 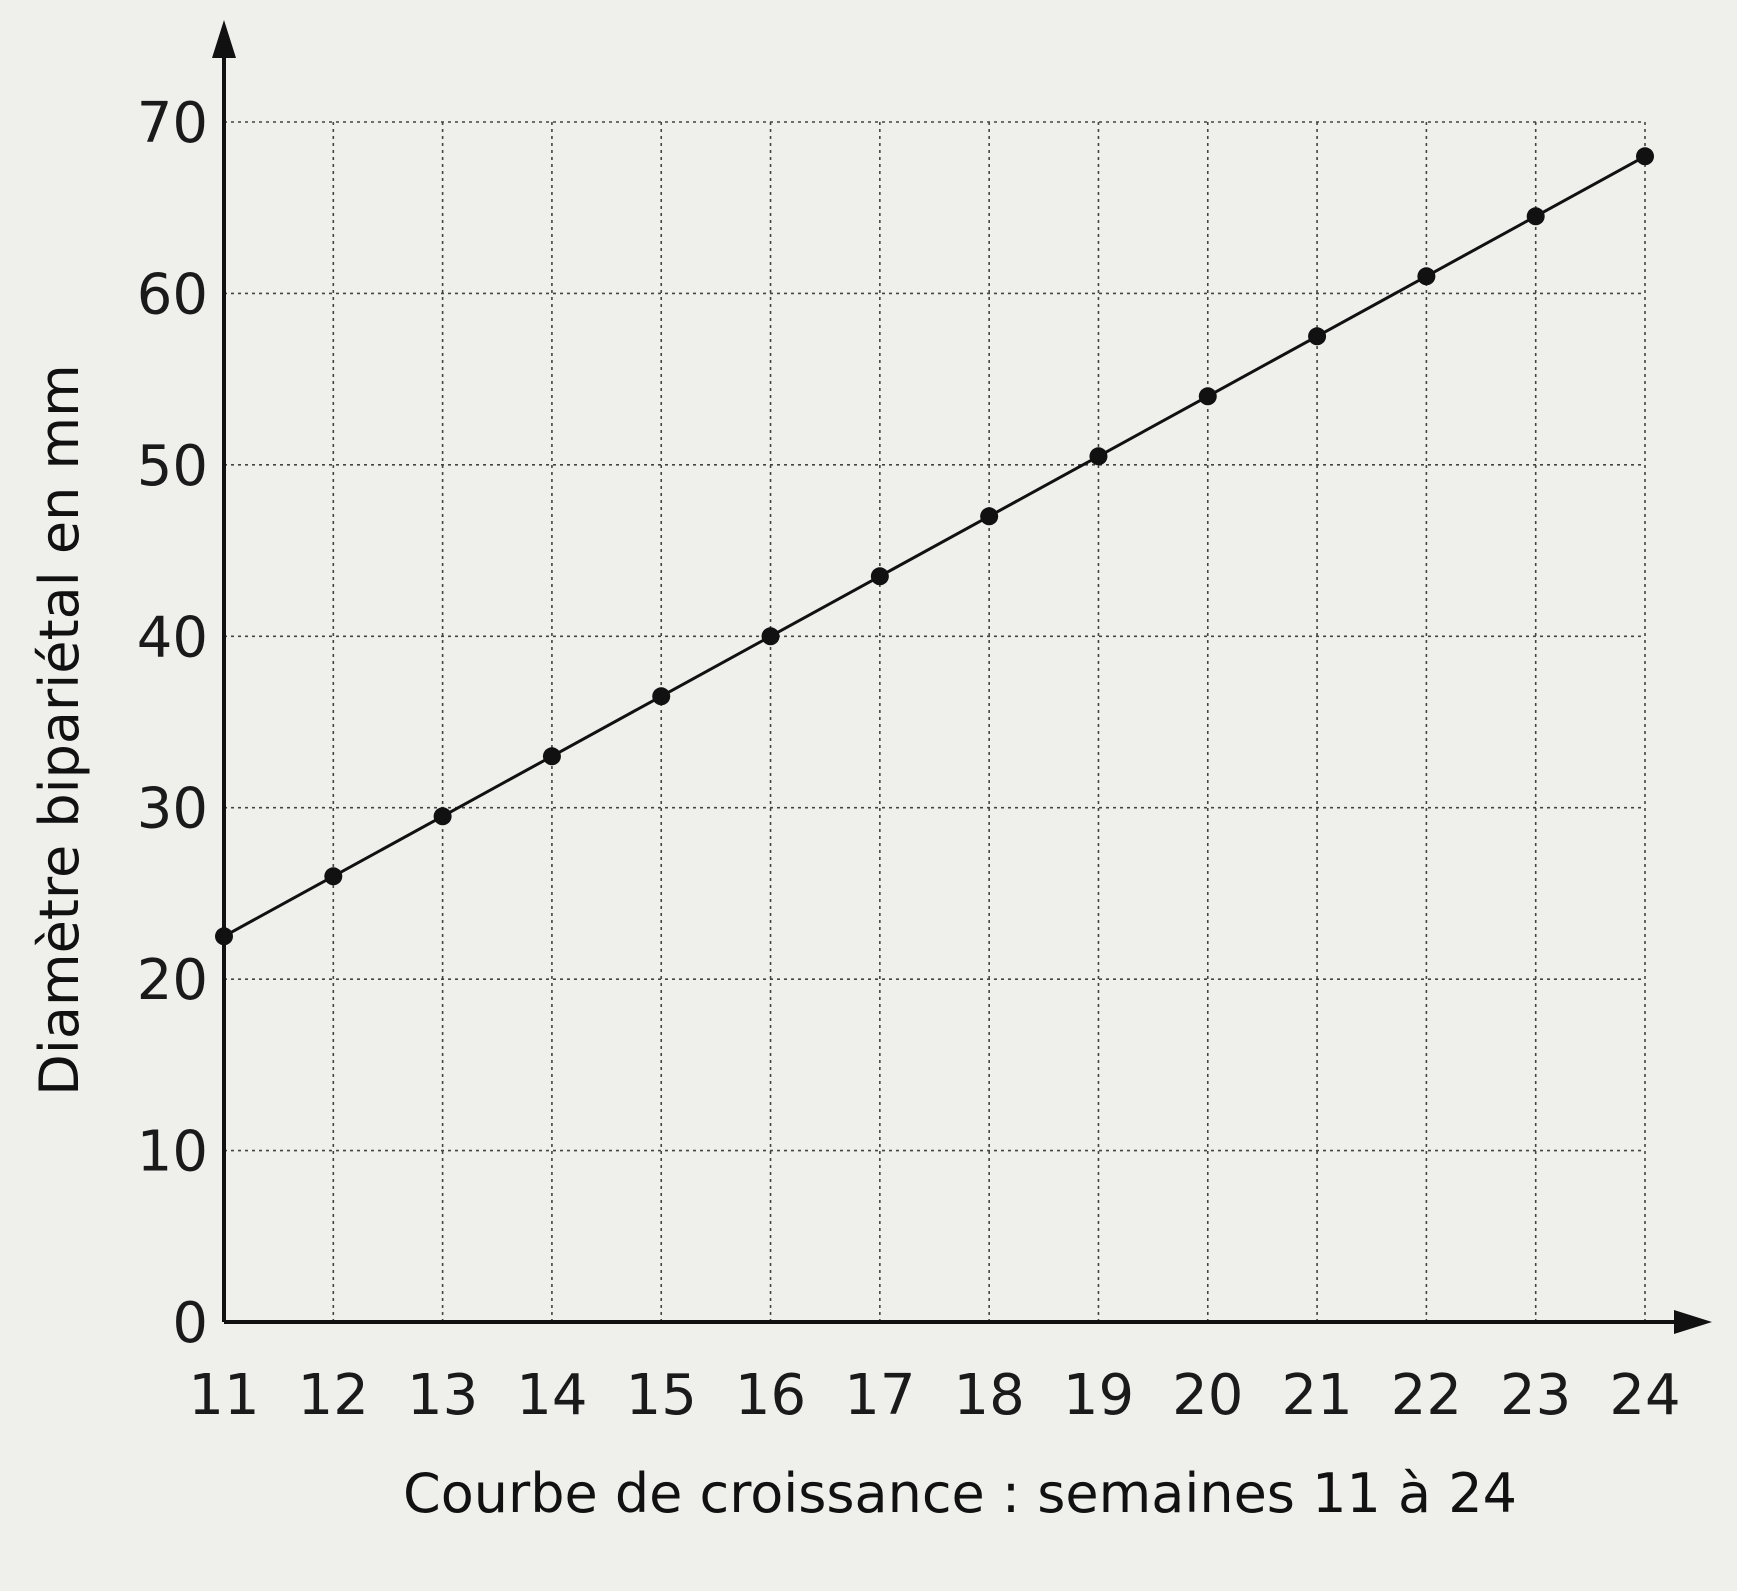 What do you see at coordinates (224, 39) in the screenshot?
I see `y-axis-arrow` at bounding box center [224, 39].